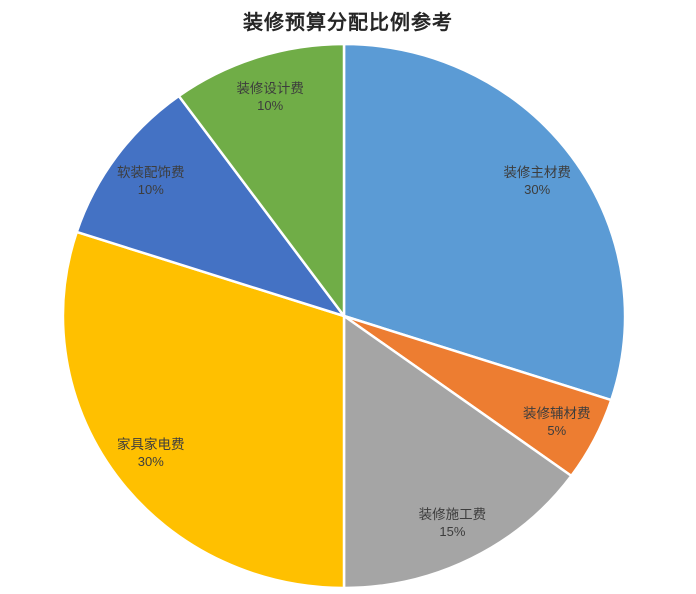 This screenshot has width=696, height=594. What do you see at coordinates (270, 97) in the screenshot?
I see `slice-label-5: 装修设计费 10%` at bounding box center [270, 97].